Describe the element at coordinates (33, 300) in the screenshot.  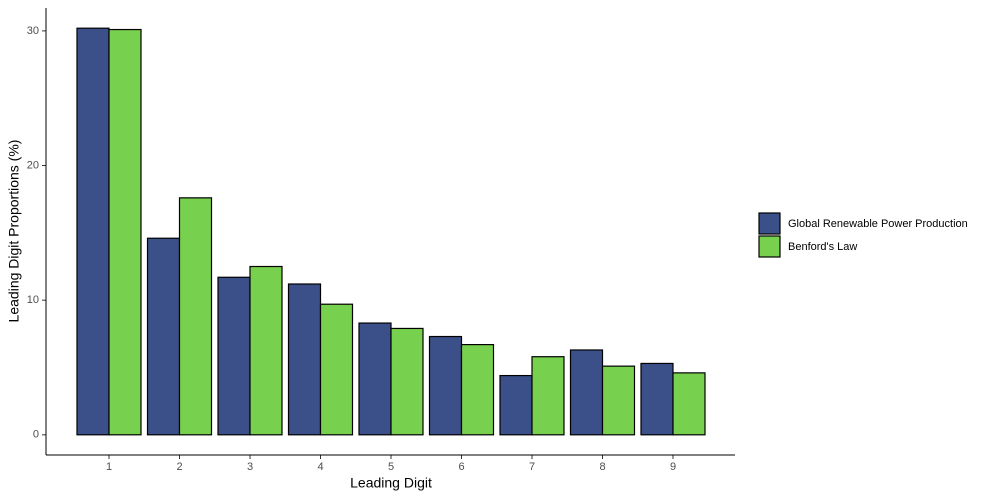
I see `y-tick-label: 10` at that location.